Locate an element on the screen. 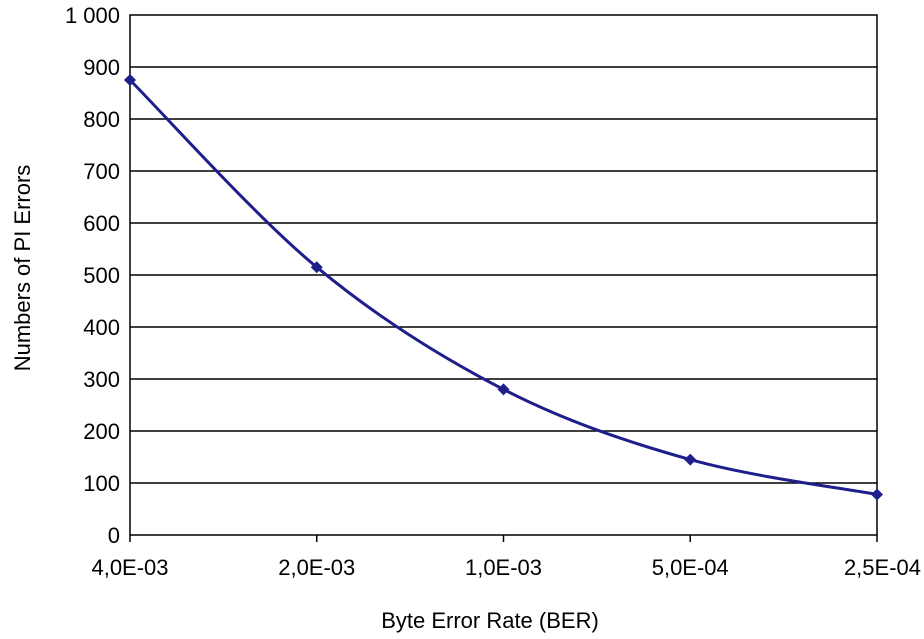 The width and height of the screenshot is (924, 639). x-tick-label: 4,0E-03 is located at coordinates (129, 567).